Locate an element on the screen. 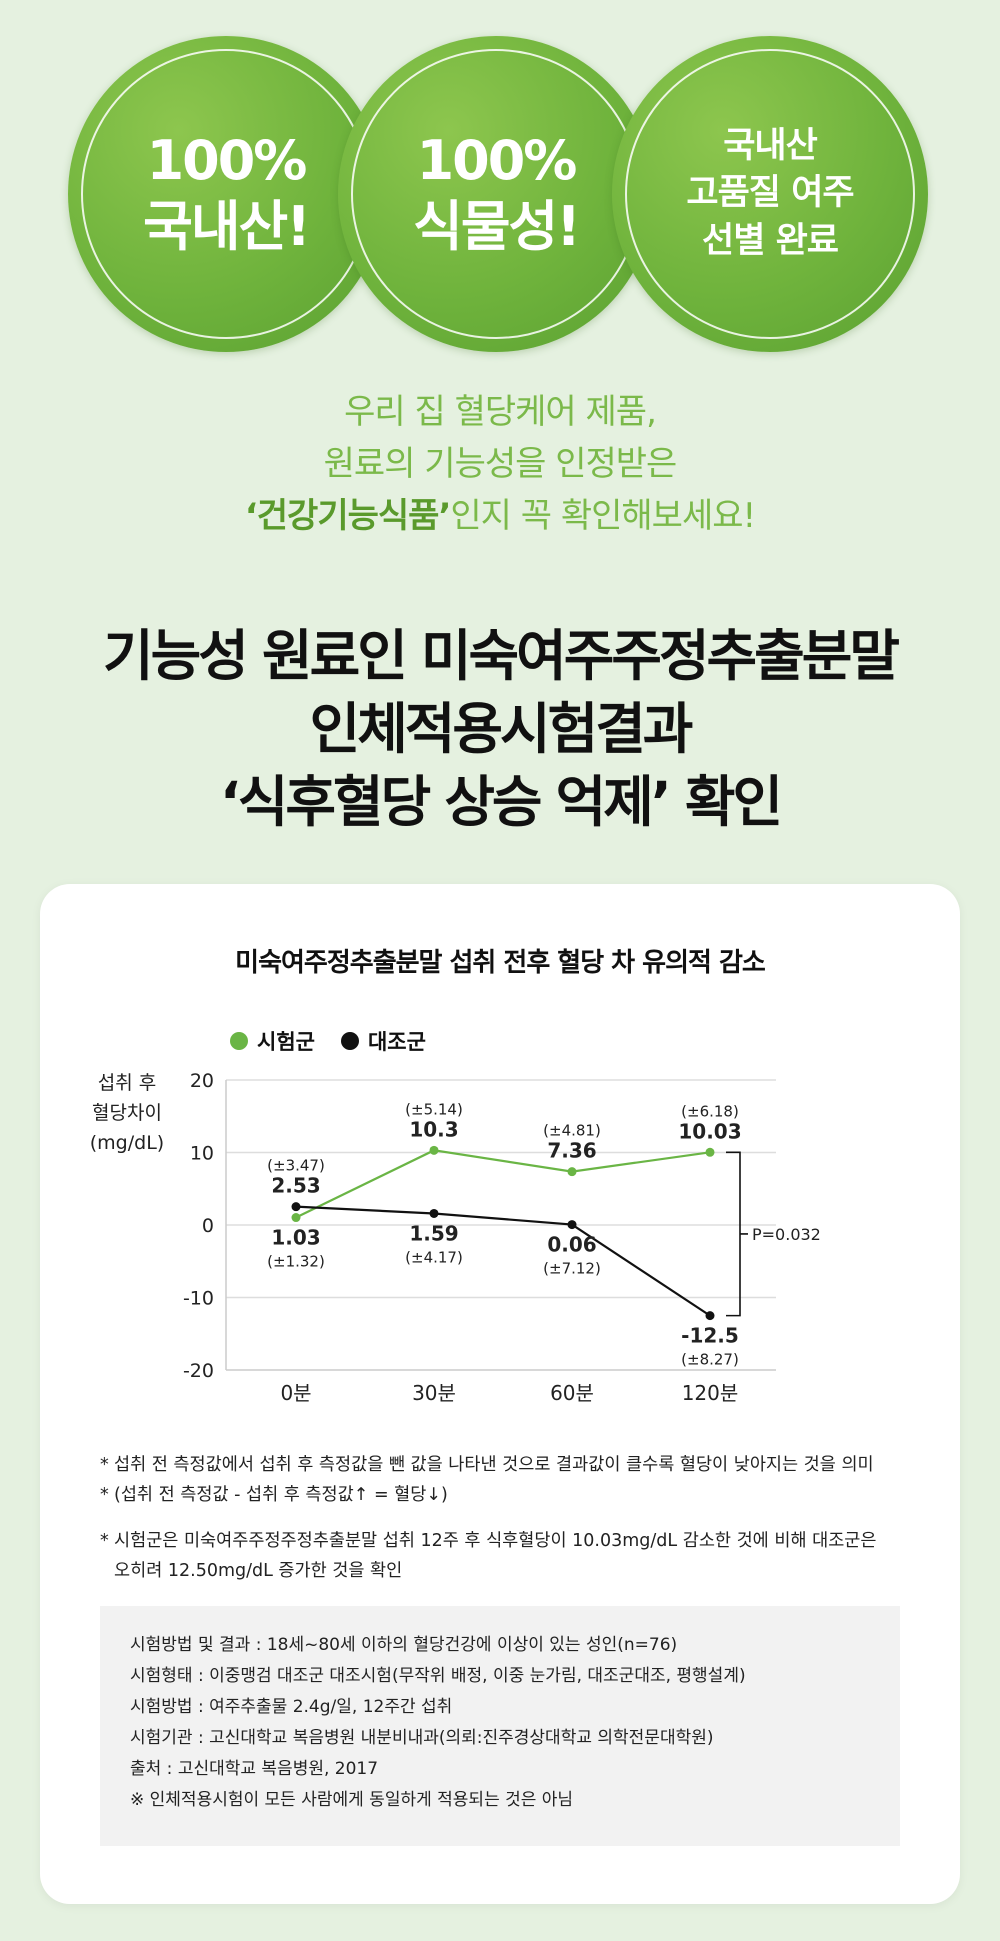  data-label-test: 7.36 is located at coordinates (571, 1151).